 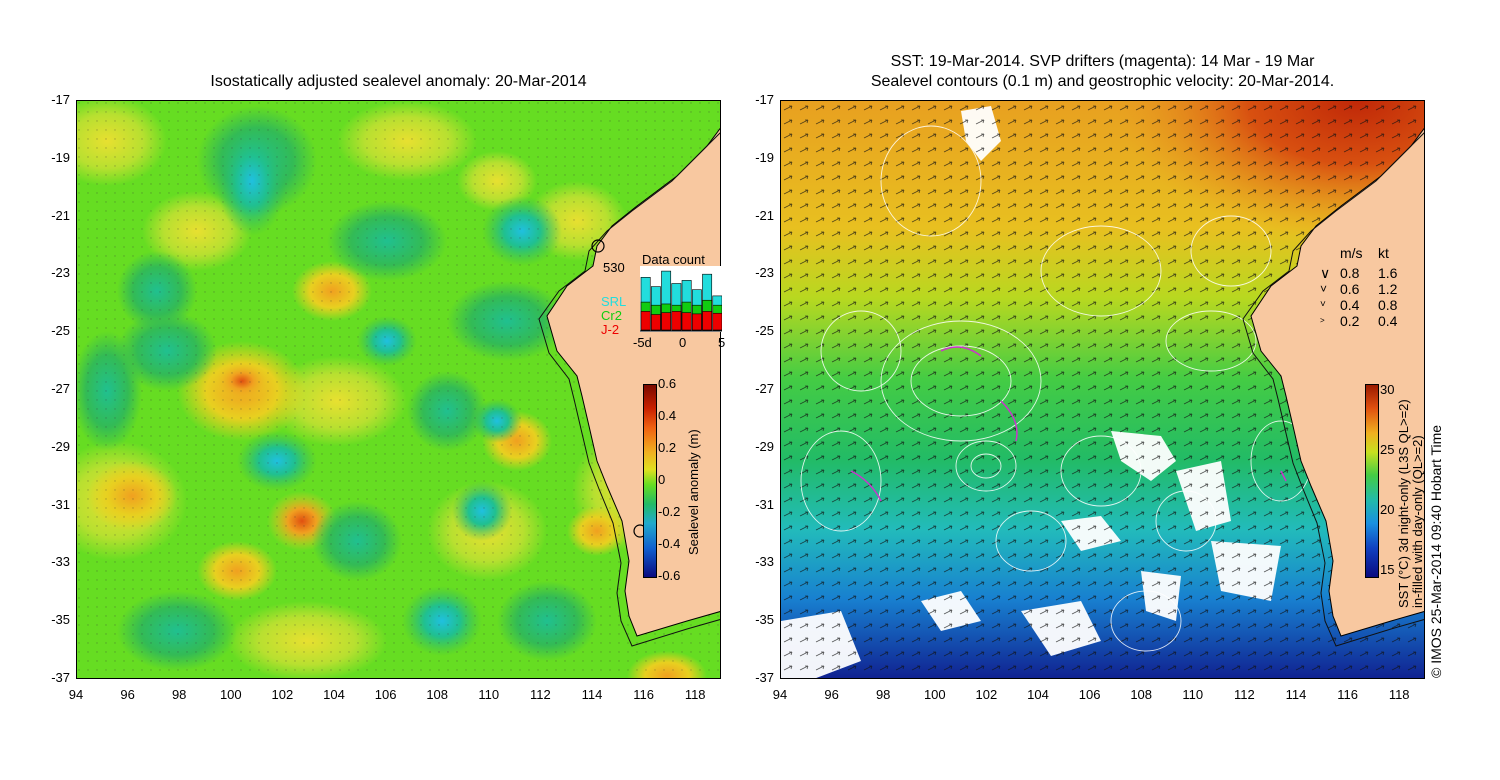 I want to click on speed-arrow-icon: ∨, so click(x=1325, y=273).